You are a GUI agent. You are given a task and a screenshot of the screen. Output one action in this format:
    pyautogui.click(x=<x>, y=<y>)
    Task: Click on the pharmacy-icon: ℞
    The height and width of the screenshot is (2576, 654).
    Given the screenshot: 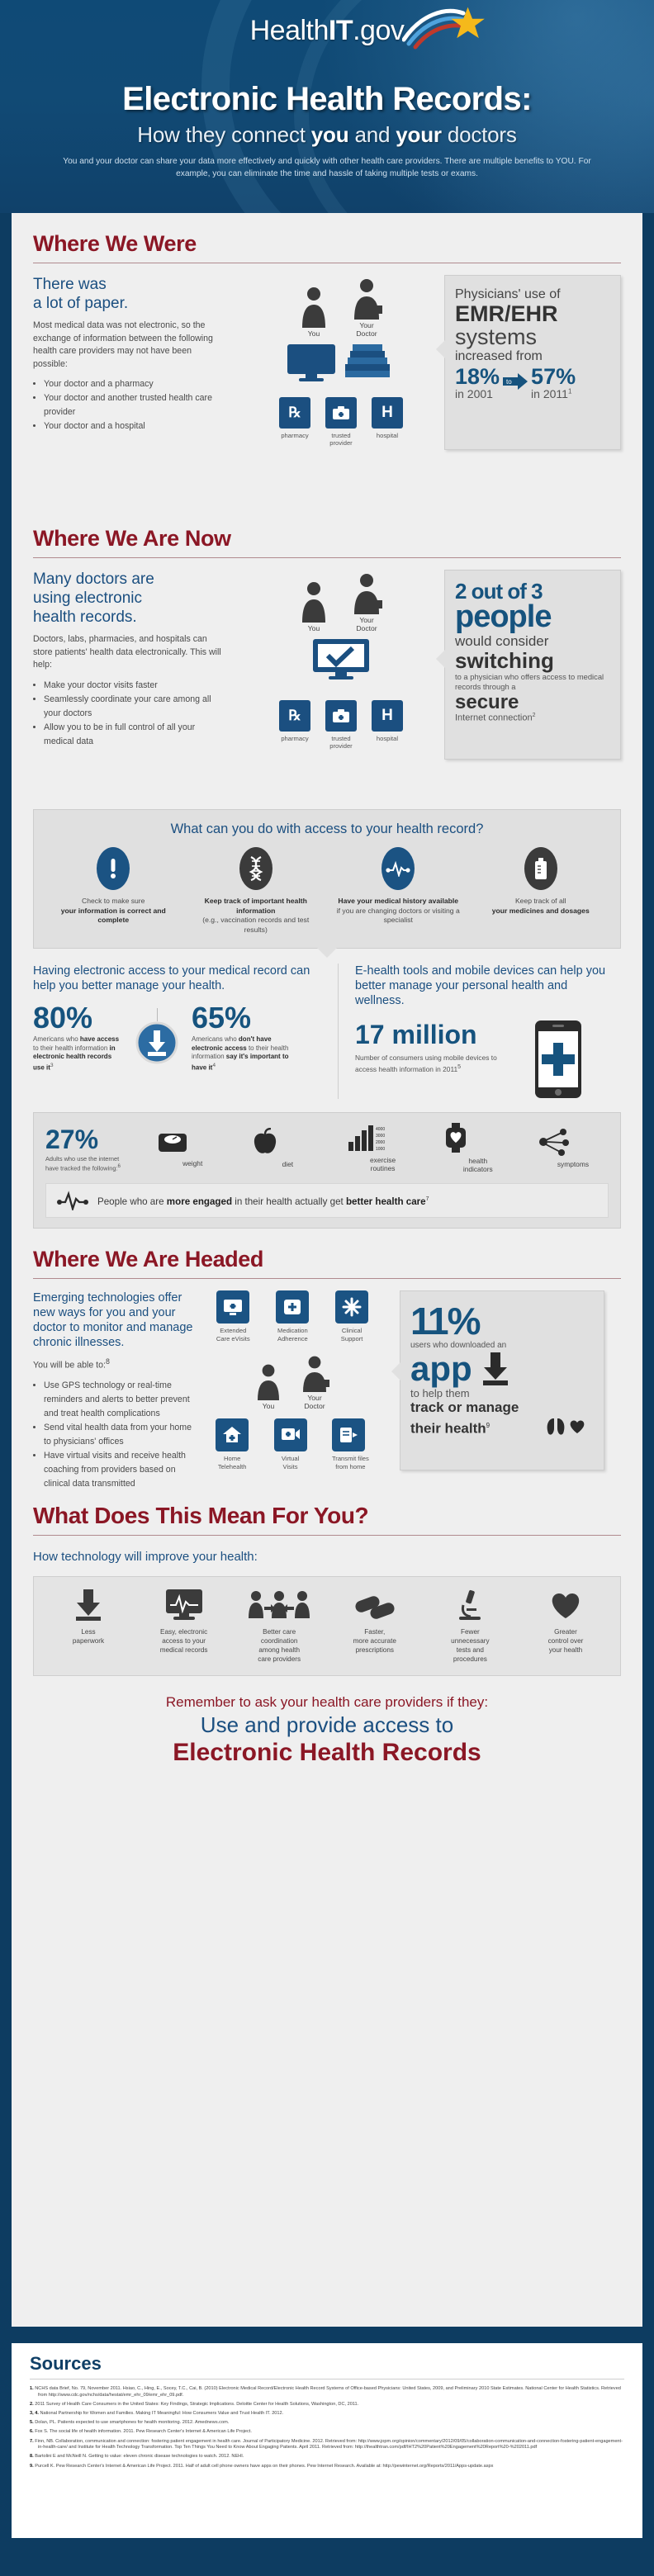 What is the action you would take?
    pyautogui.click(x=295, y=716)
    